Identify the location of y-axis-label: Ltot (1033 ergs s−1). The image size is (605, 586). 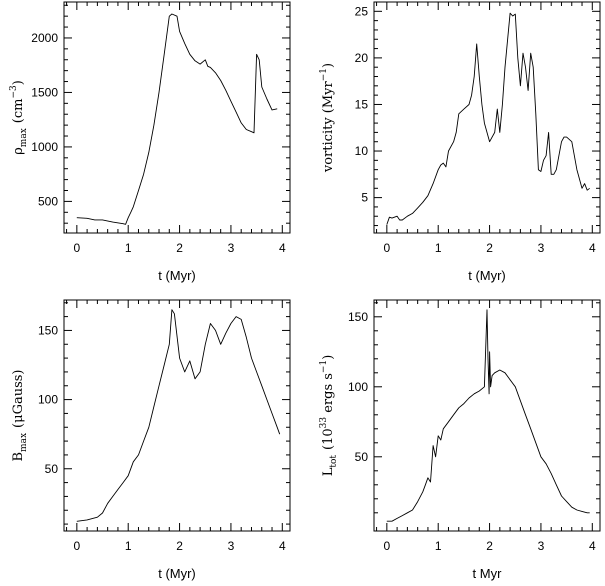
(329, 416).